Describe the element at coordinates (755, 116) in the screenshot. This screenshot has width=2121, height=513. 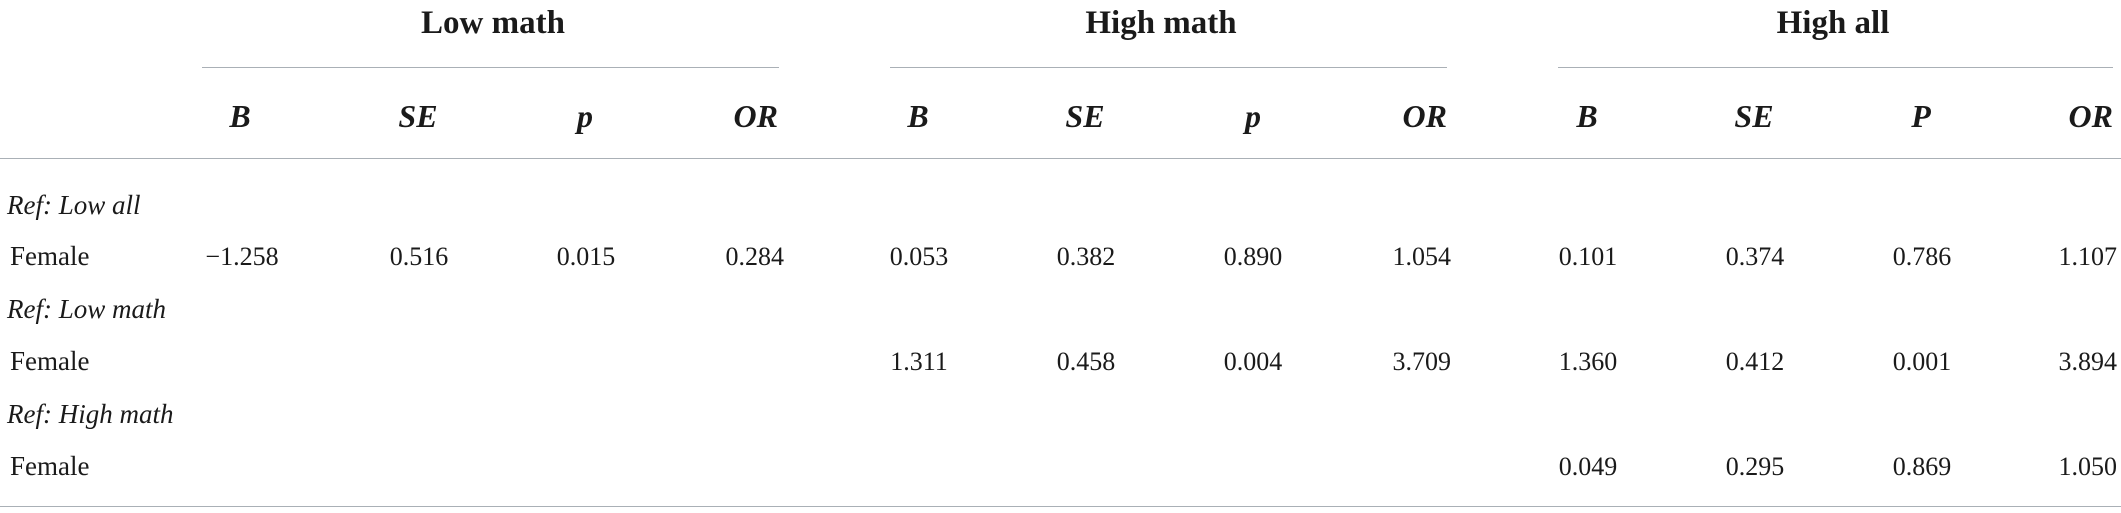
I see `col-header-low-math-or: OR` at that location.